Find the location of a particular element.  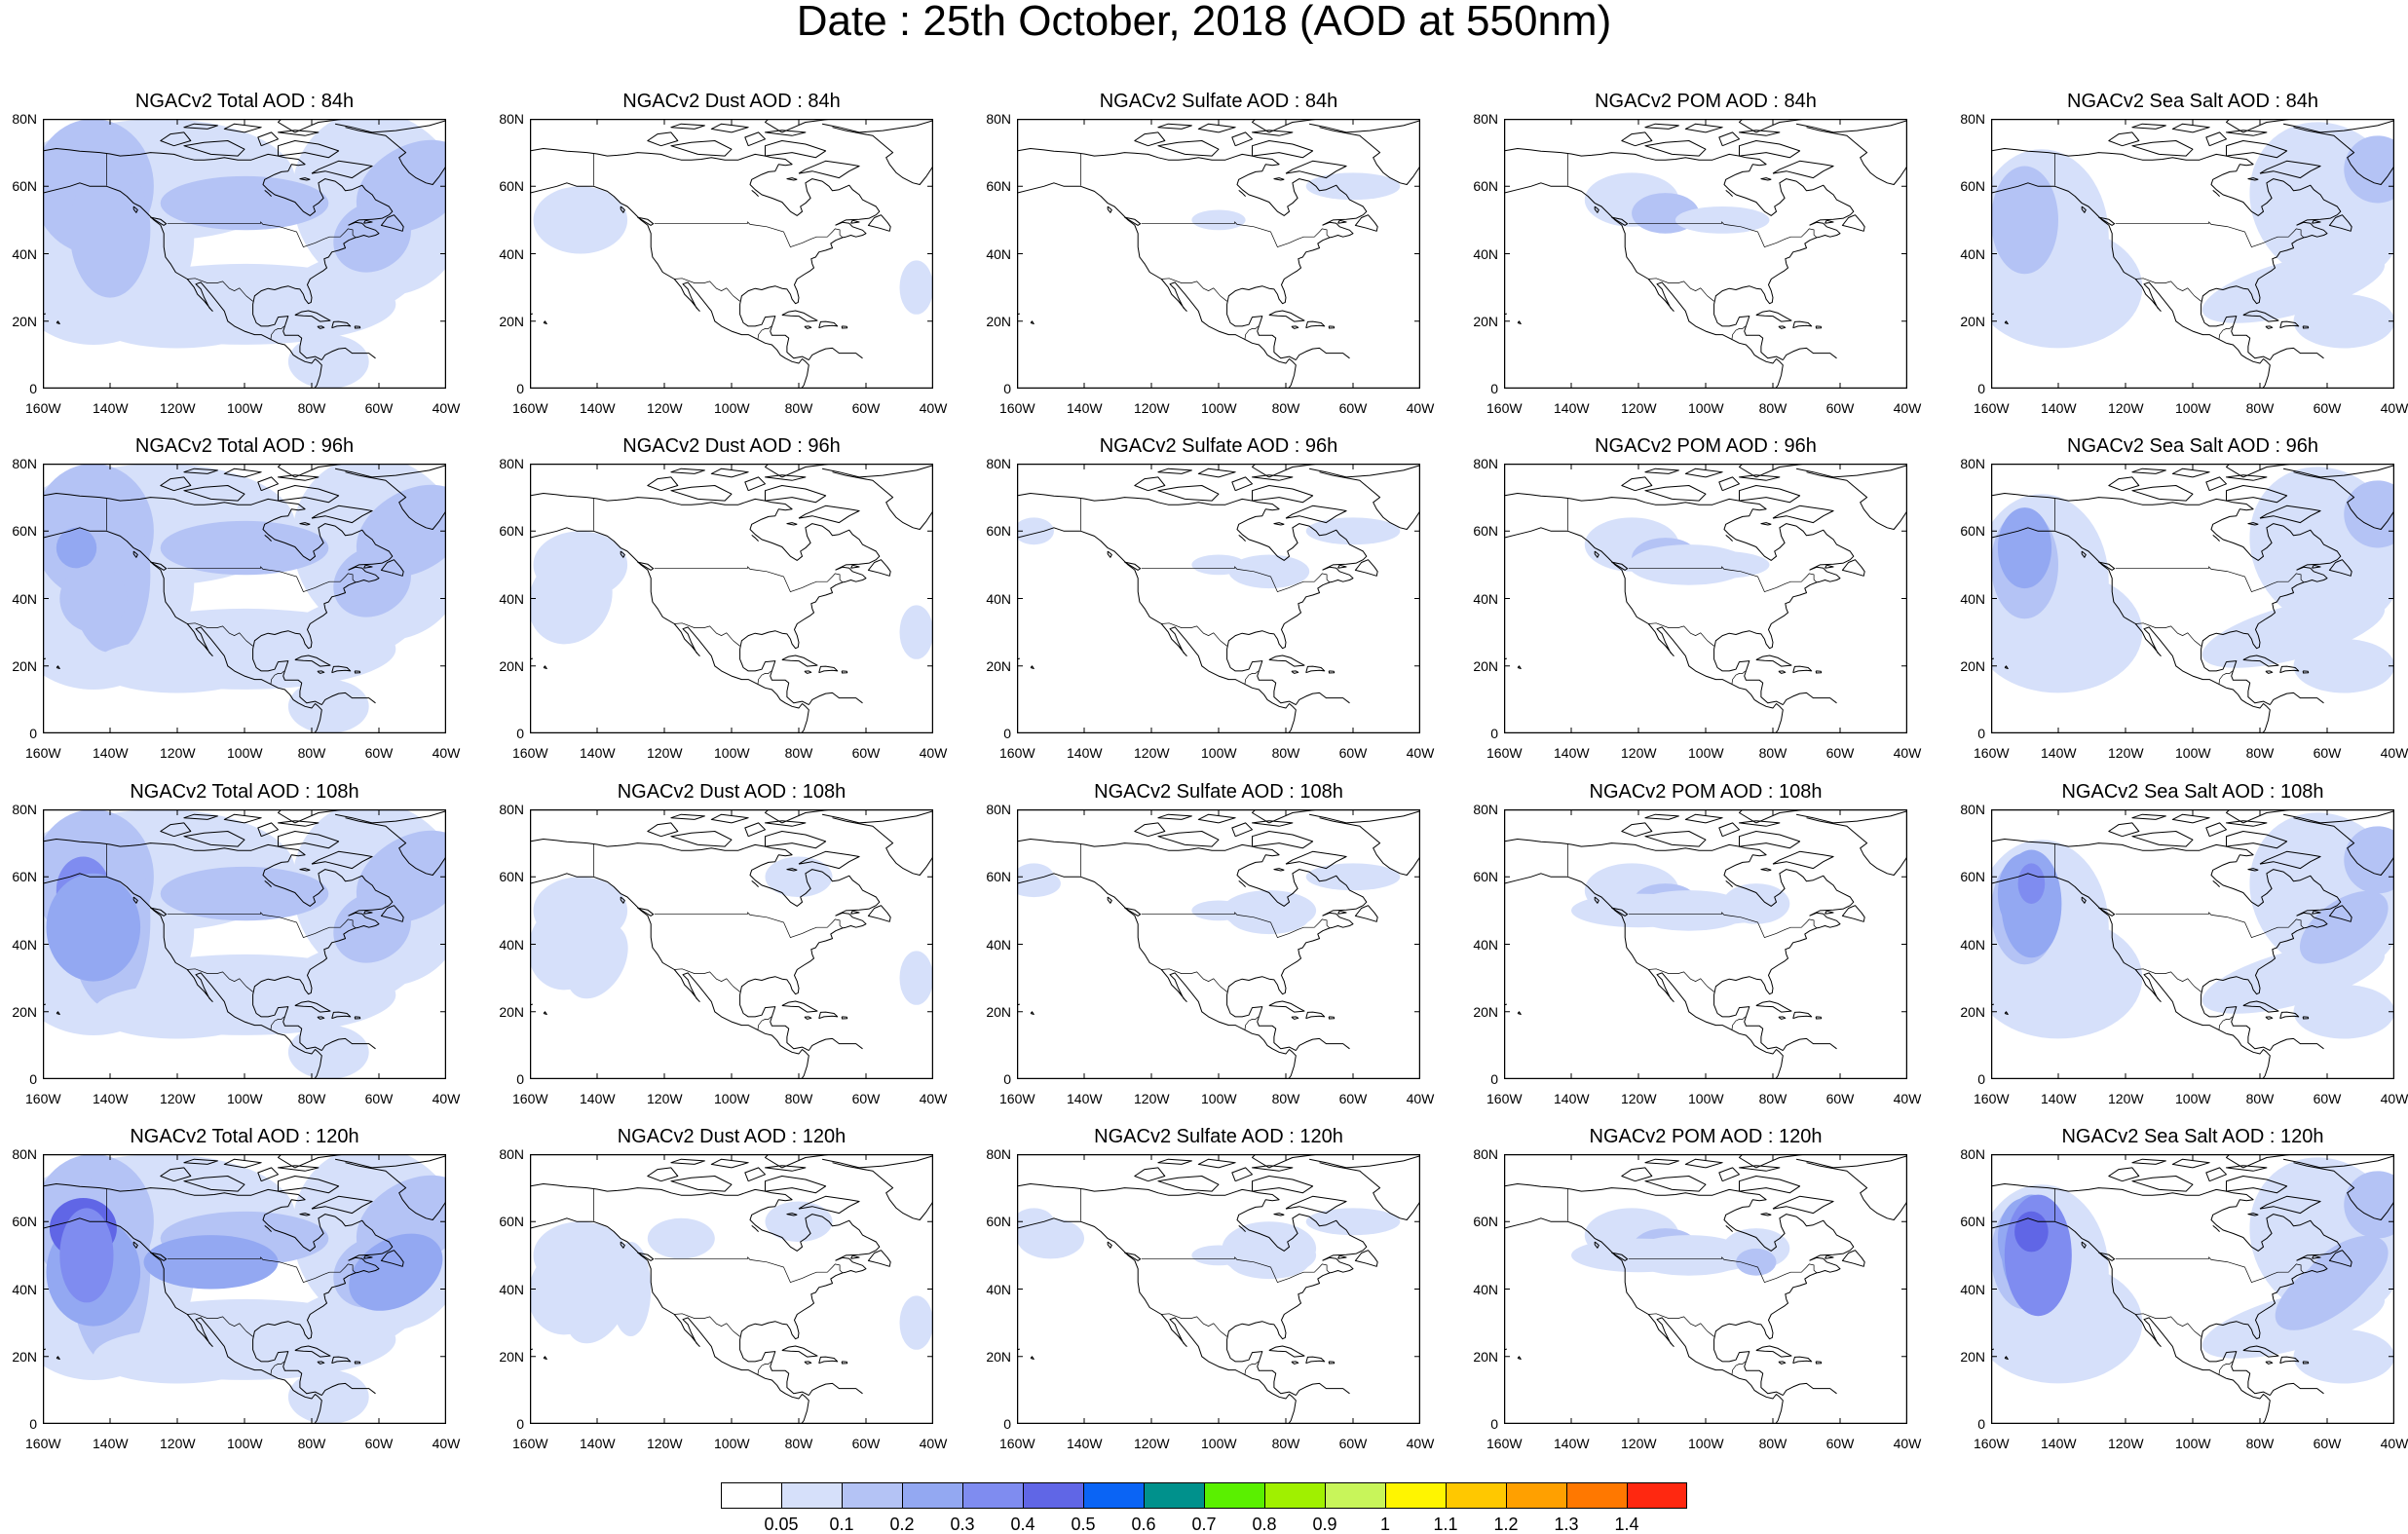

aod-map-sulfate-120h is located at coordinates (1218, 1289).